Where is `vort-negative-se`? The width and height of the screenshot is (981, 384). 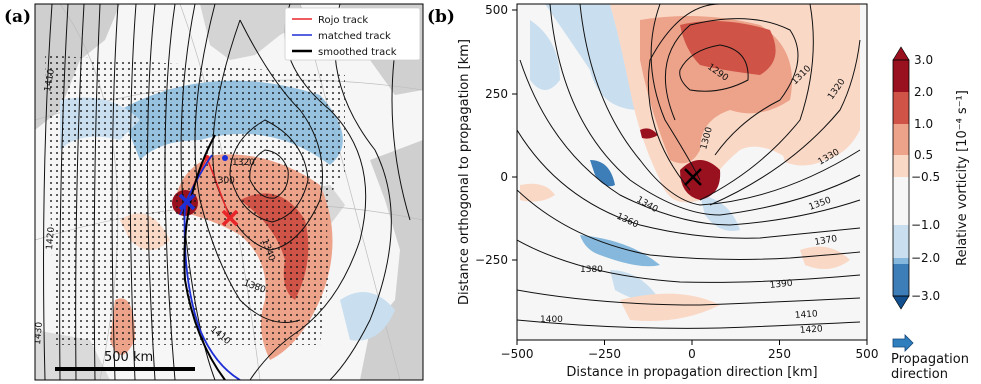
vort-negative-se is located at coordinates (367, 316).